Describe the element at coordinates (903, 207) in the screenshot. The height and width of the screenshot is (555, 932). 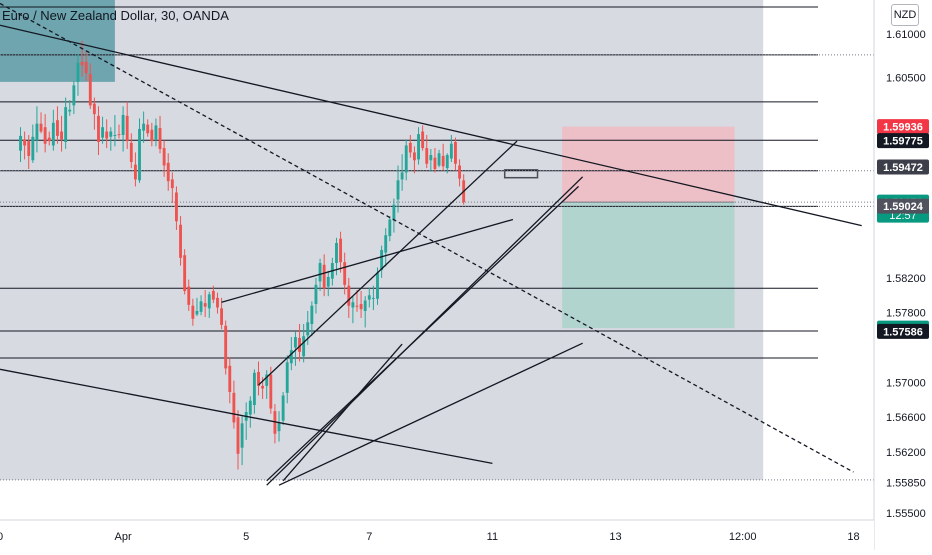
I see `price-badge-label: 1.59024` at that location.